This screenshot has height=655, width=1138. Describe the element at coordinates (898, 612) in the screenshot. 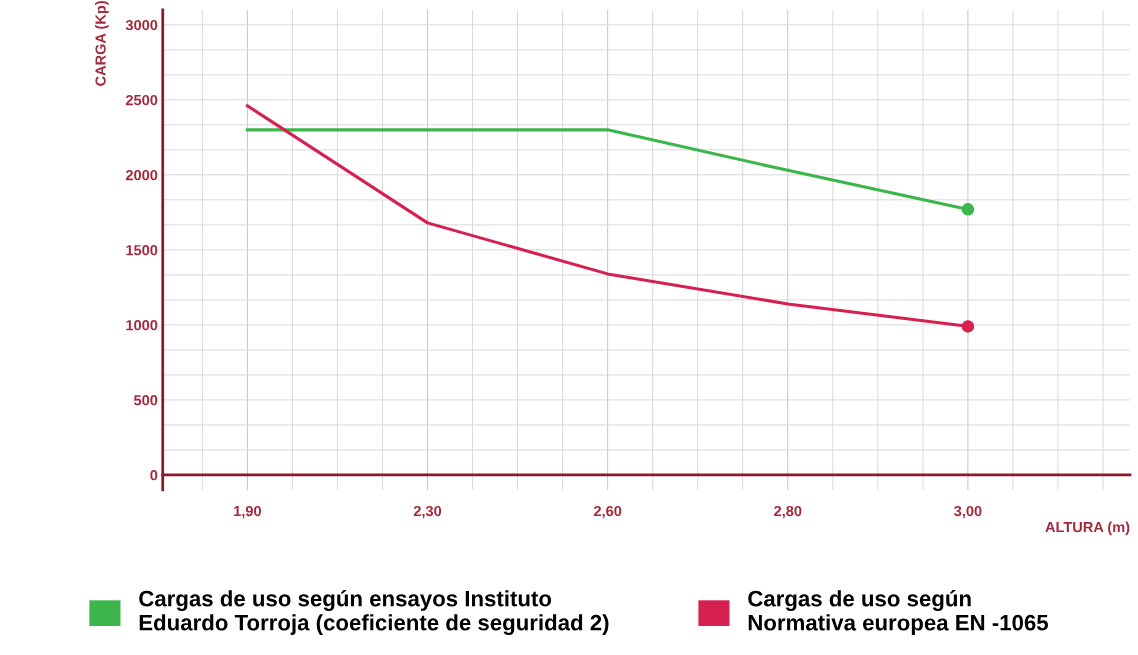

I see `legend-label: Cargas de uso según Normativa europea EN -1065` at that location.